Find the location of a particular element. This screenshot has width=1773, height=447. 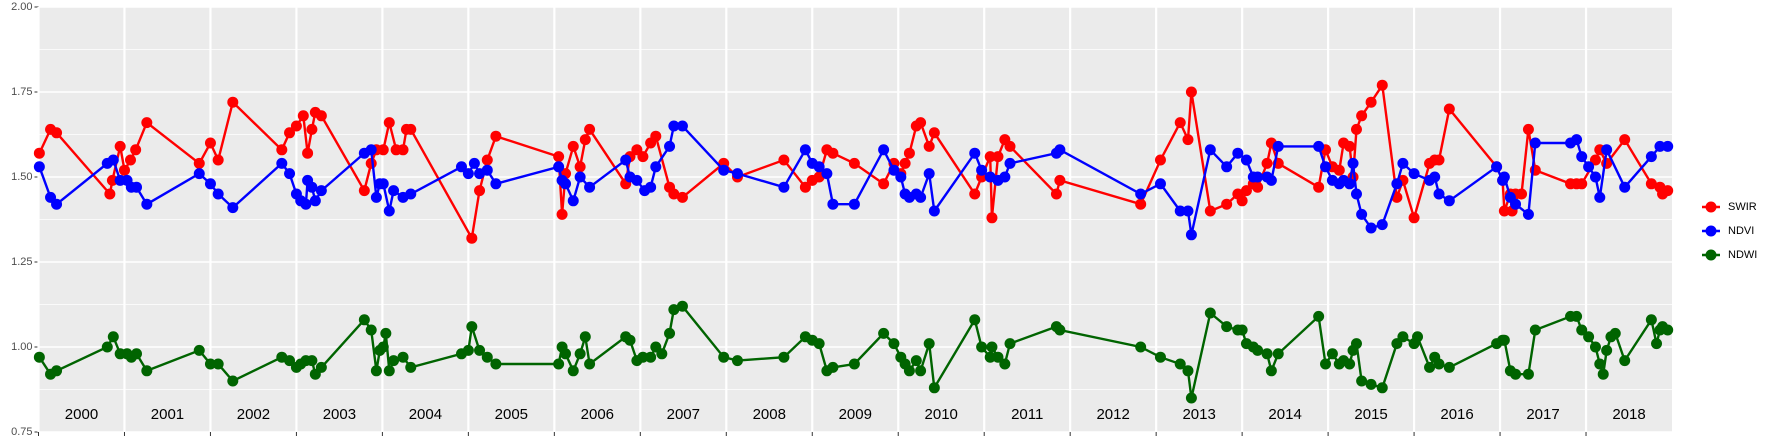

year-label: 2003 is located at coordinates (339, 414).